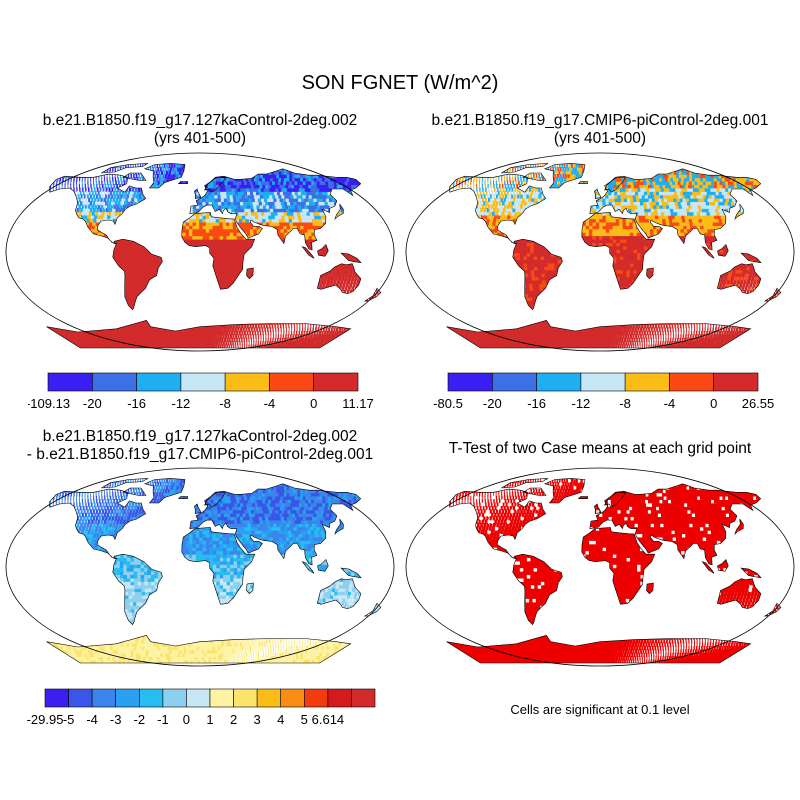 This screenshot has height=800, width=800. Describe the element at coordinates (304, 719) in the screenshot. I see `colorbar-label: 5` at that location.